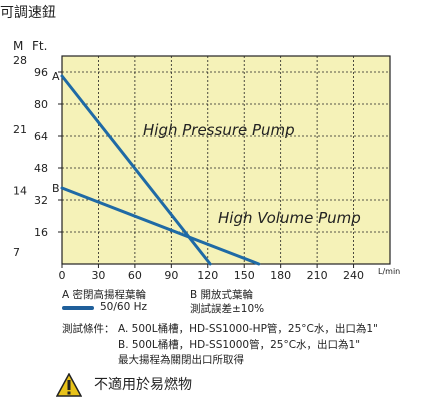 This screenshot has width=443, height=404. I want to click on y-tick-label-ft: 32, so click(41, 200).